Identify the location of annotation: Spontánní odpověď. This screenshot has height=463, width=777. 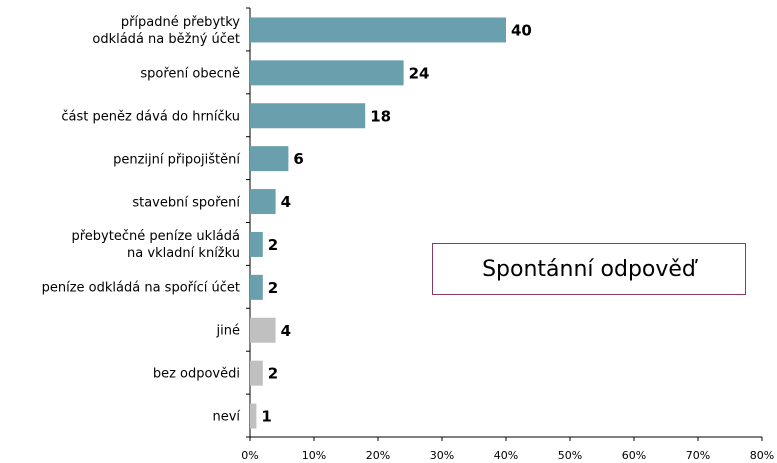
(589, 269).